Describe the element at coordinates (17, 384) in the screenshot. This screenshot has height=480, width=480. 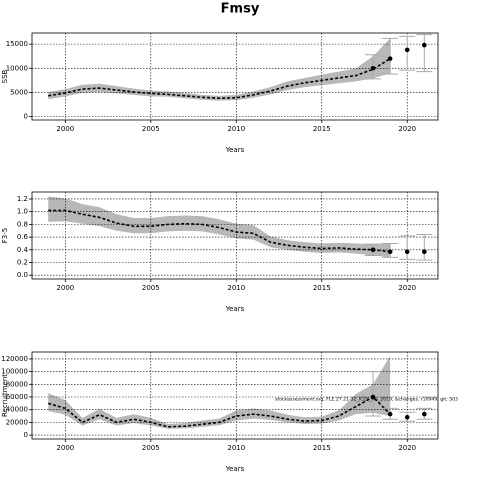
I see `y-tick-label: 80000` at that location.